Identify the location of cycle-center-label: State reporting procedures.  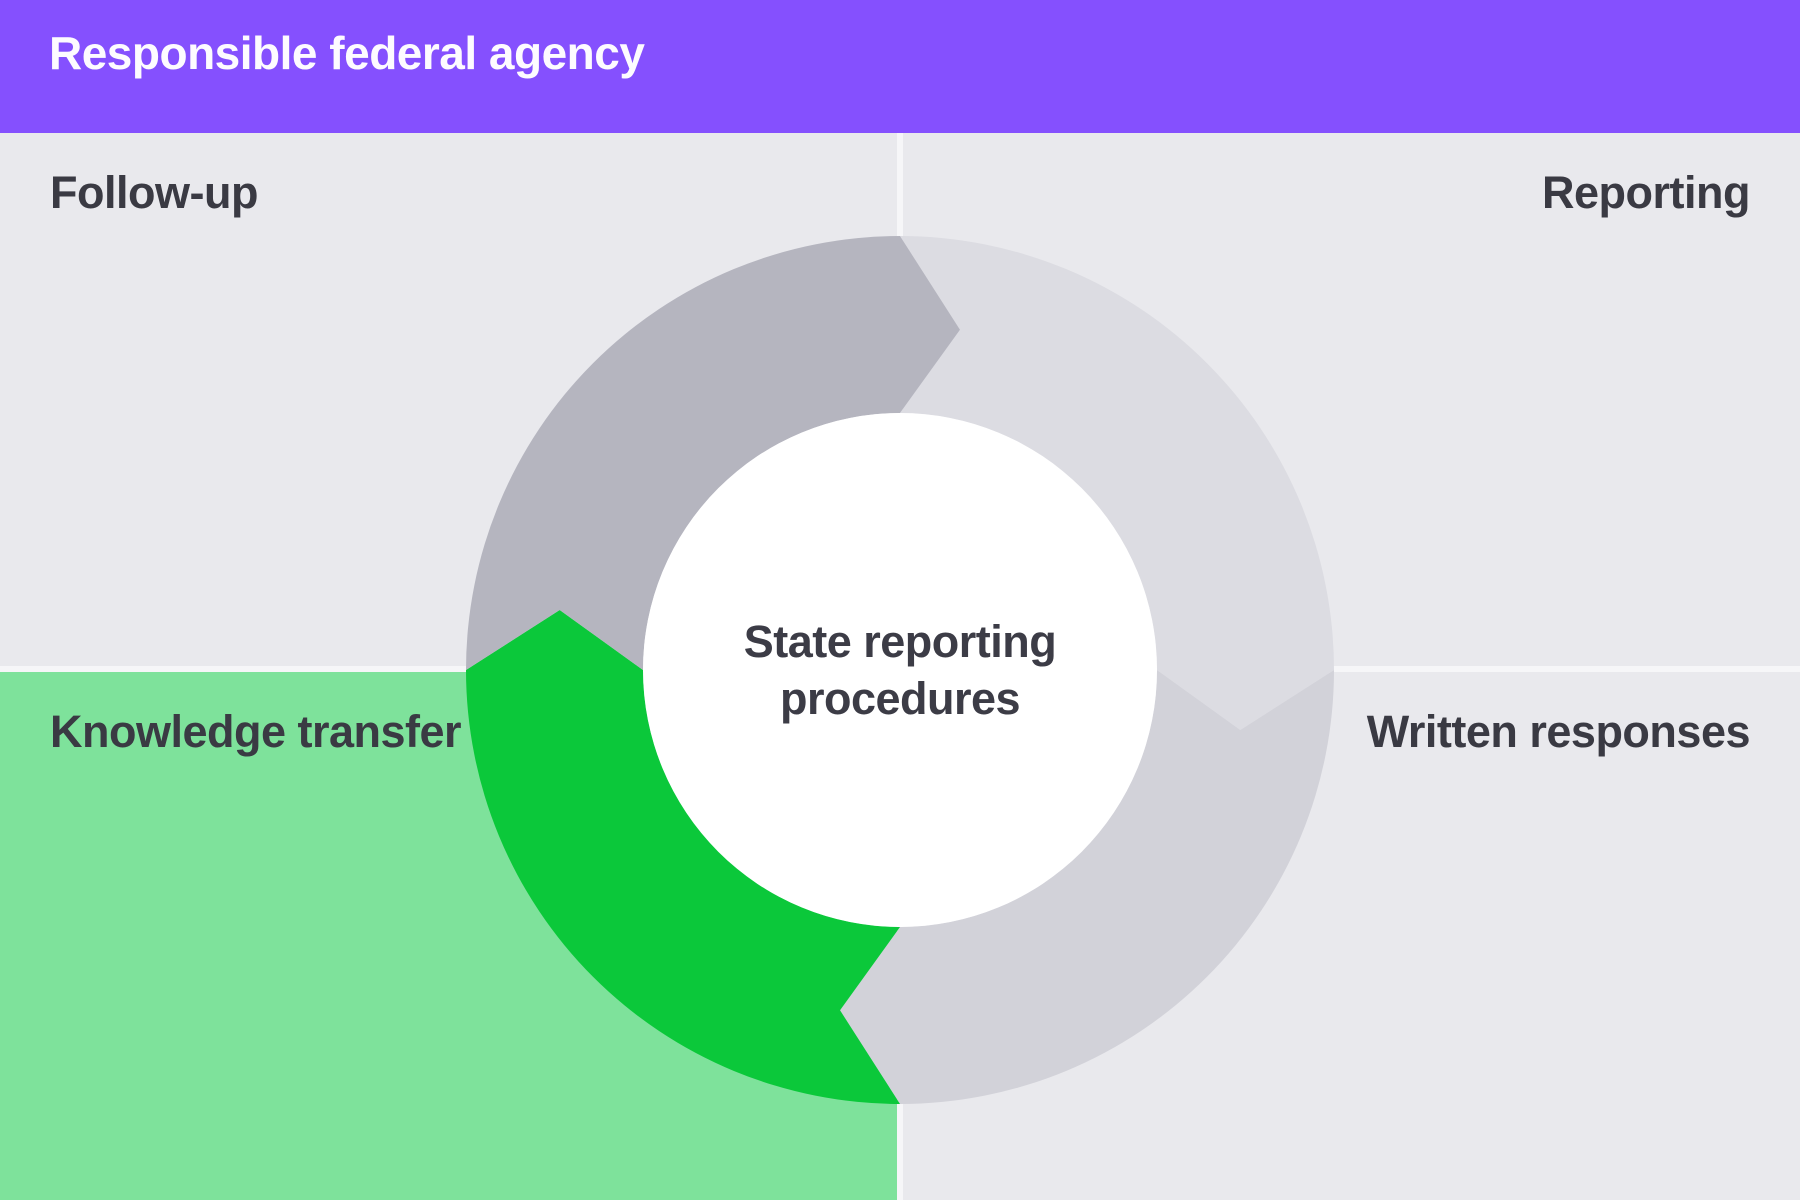
(900, 670).